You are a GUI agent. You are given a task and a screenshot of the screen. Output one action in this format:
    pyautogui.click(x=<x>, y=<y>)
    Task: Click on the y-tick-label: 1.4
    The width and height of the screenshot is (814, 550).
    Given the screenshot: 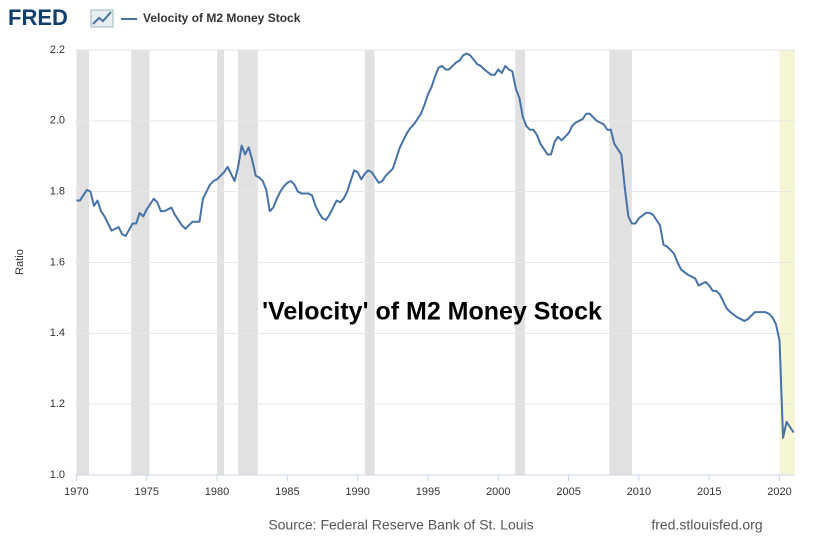 What is the action you would take?
    pyautogui.click(x=57, y=333)
    